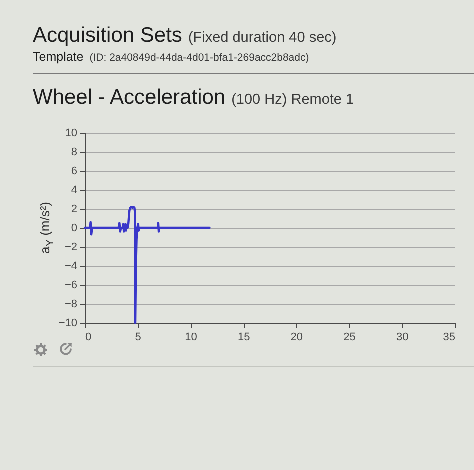  What do you see at coordinates (74, 152) in the screenshot?
I see `y-tick-label: 8` at bounding box center [74, 152].